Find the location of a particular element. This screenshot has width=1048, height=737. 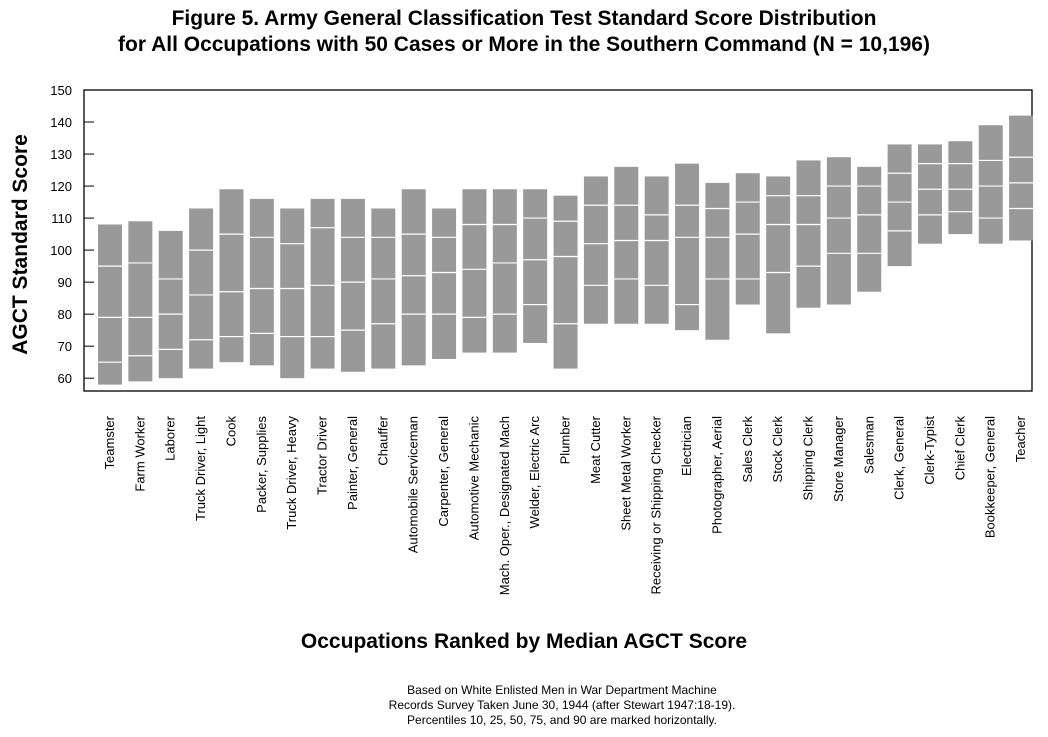

y-tick-label: 80 is located at coordinates (65, 314).